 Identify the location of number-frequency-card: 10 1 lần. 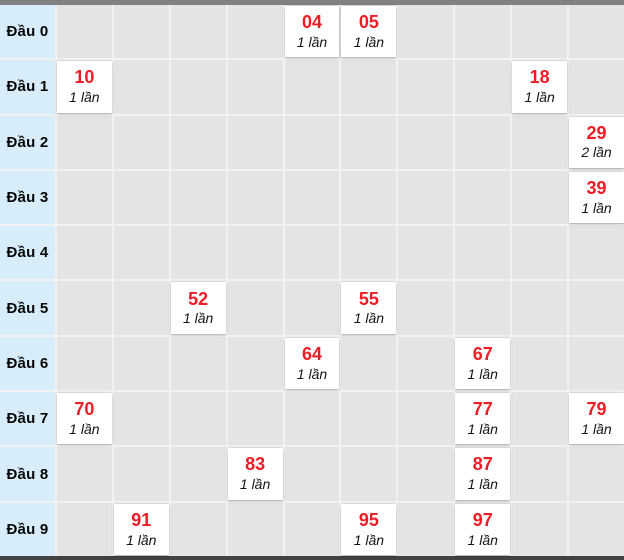
(84, 87).